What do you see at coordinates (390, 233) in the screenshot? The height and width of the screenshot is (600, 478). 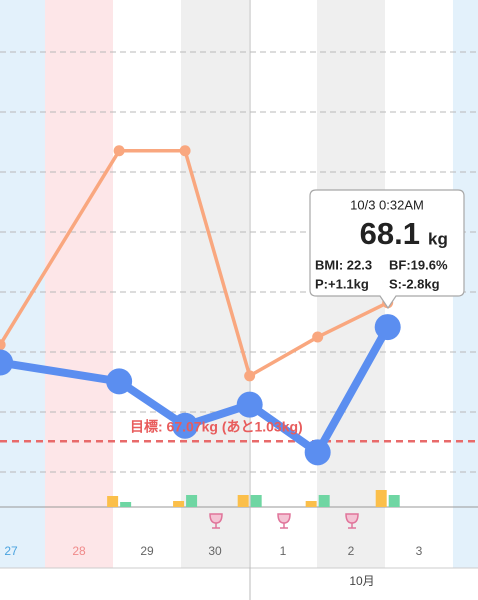 I see `tooltip-weight: 68.1` at bounding box center [390, 233].